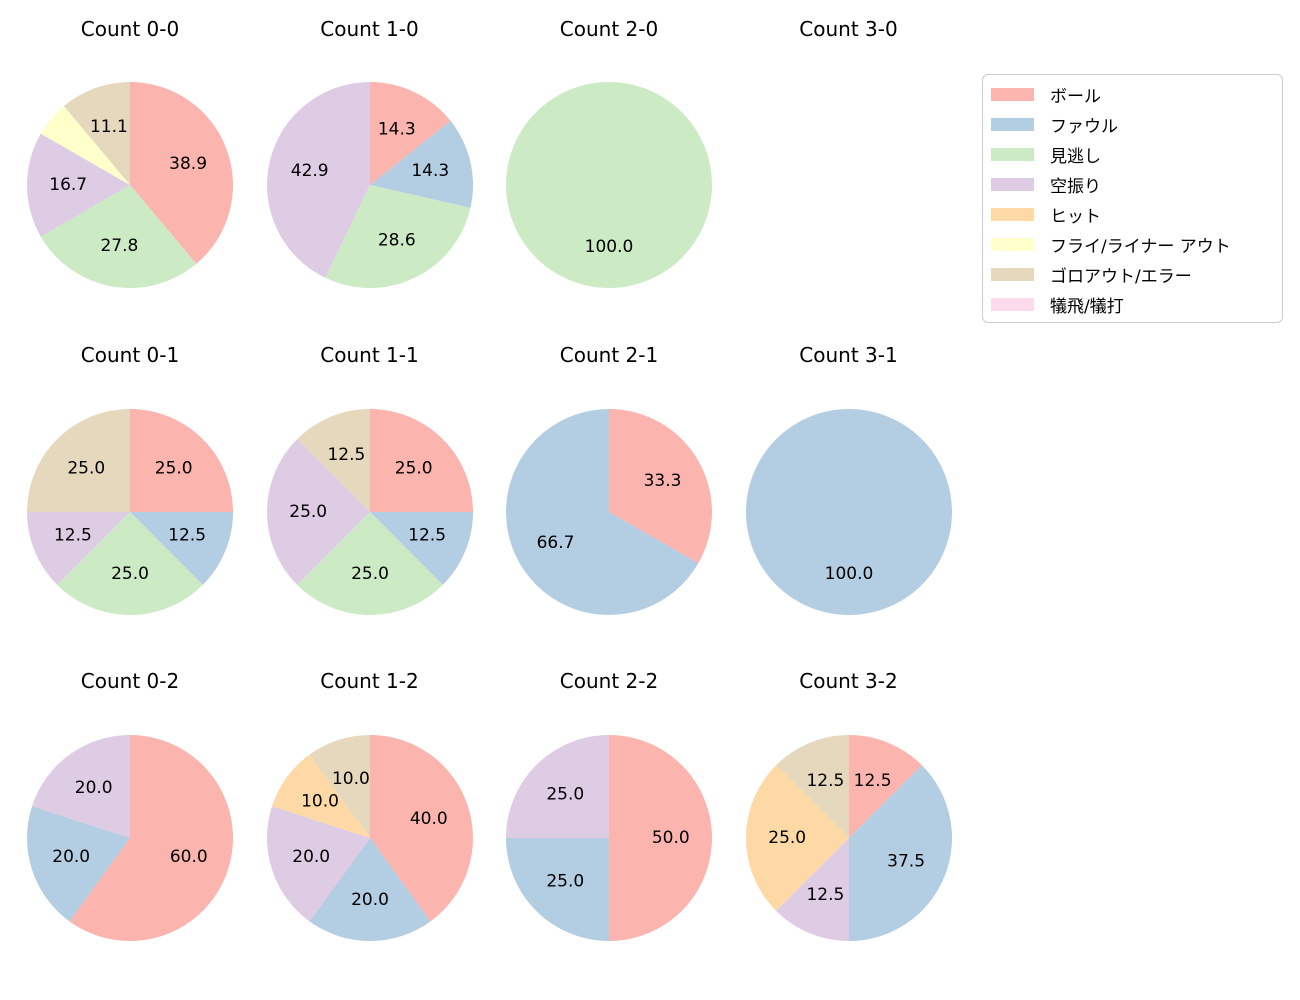  I want to click on pie-count-2-0: 100.0, so click(609, 184).